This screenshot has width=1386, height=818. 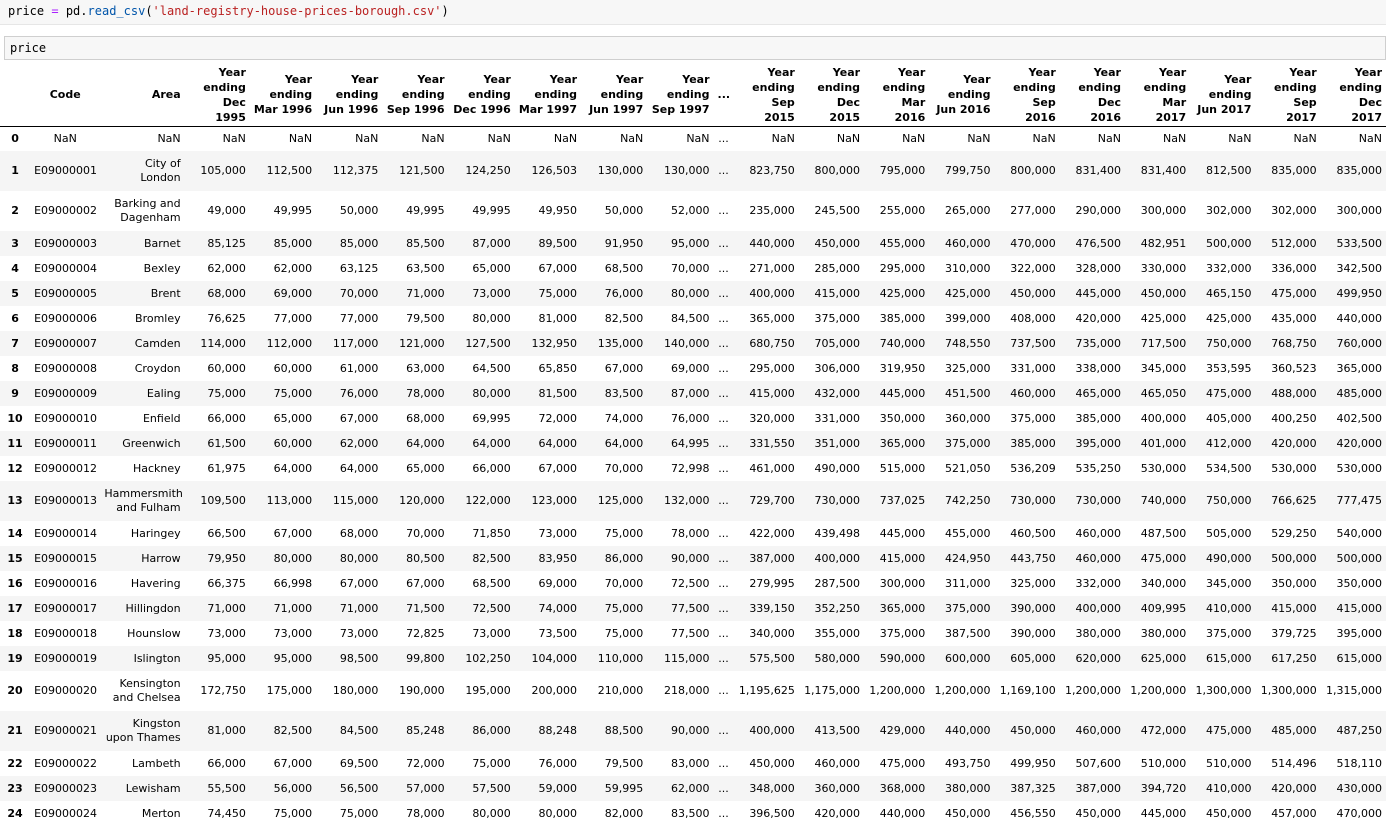 What do you see at coordinates (66, 500) in the screenshot?
I see `code-cell: E09000013` at bounding box center [66, 500].